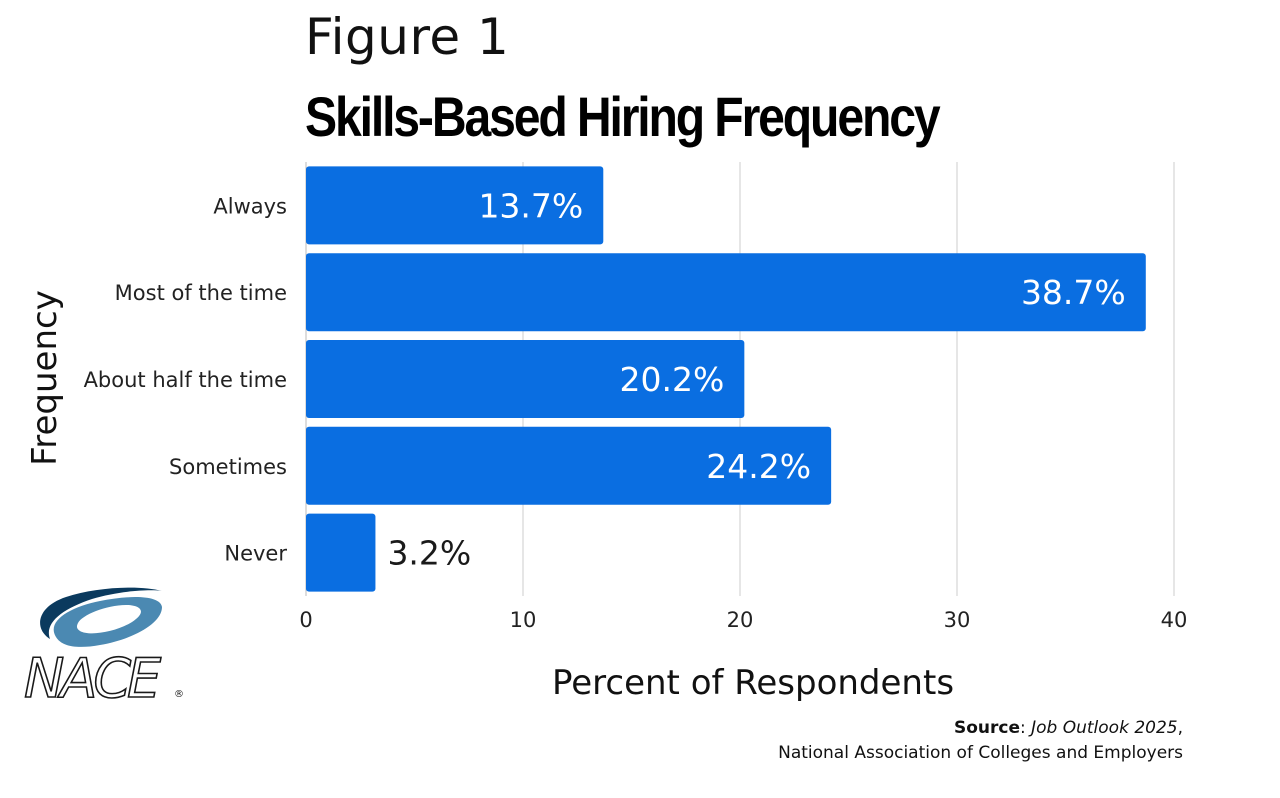  I want to click on nace-logo: NACE ®, so click(103, 648).